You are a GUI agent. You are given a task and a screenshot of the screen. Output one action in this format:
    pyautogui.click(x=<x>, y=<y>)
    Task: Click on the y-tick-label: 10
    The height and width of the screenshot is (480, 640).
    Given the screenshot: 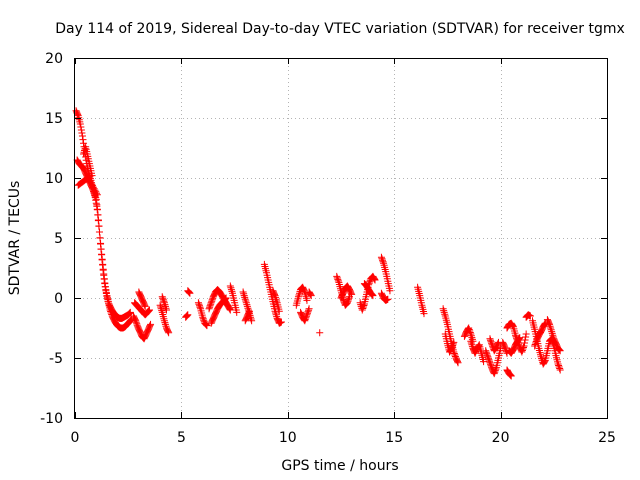 What is the action you would take?
    pyautogui.click(x=54, y=179)
    